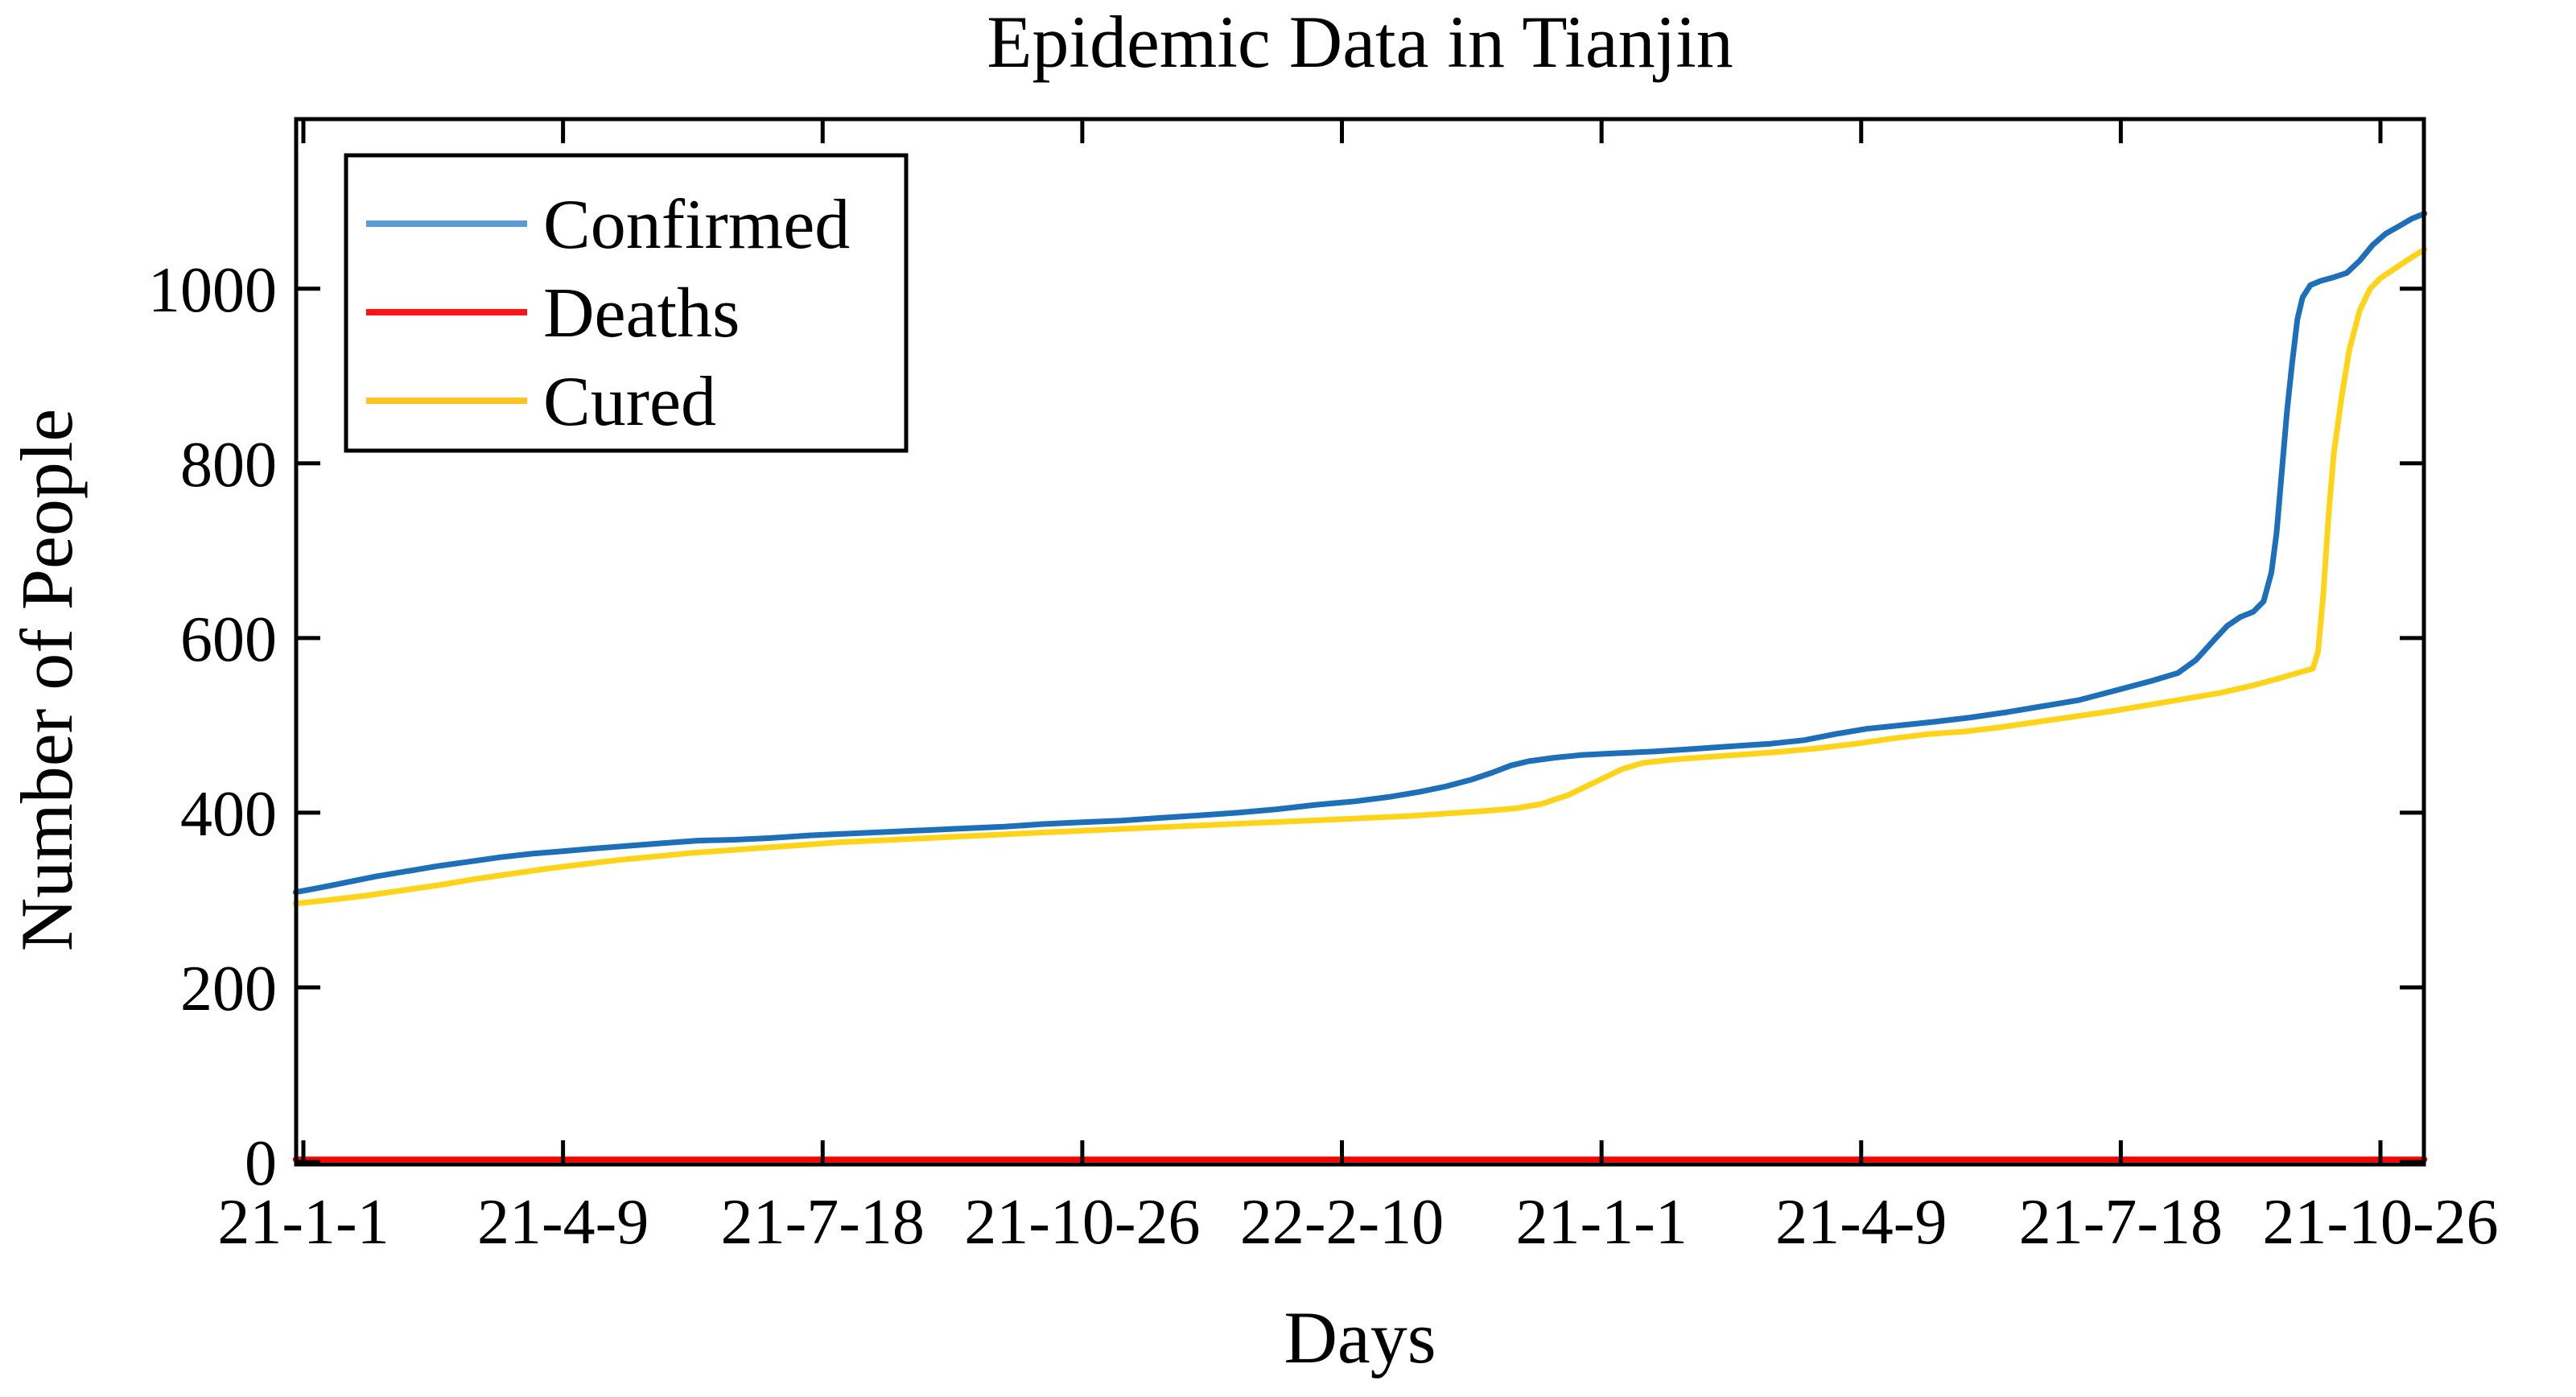 The image size is (2576, 1397). Describe the element at coordinates (228, 814) in the screenshot. I see `y-tick-label: 400` at that location.